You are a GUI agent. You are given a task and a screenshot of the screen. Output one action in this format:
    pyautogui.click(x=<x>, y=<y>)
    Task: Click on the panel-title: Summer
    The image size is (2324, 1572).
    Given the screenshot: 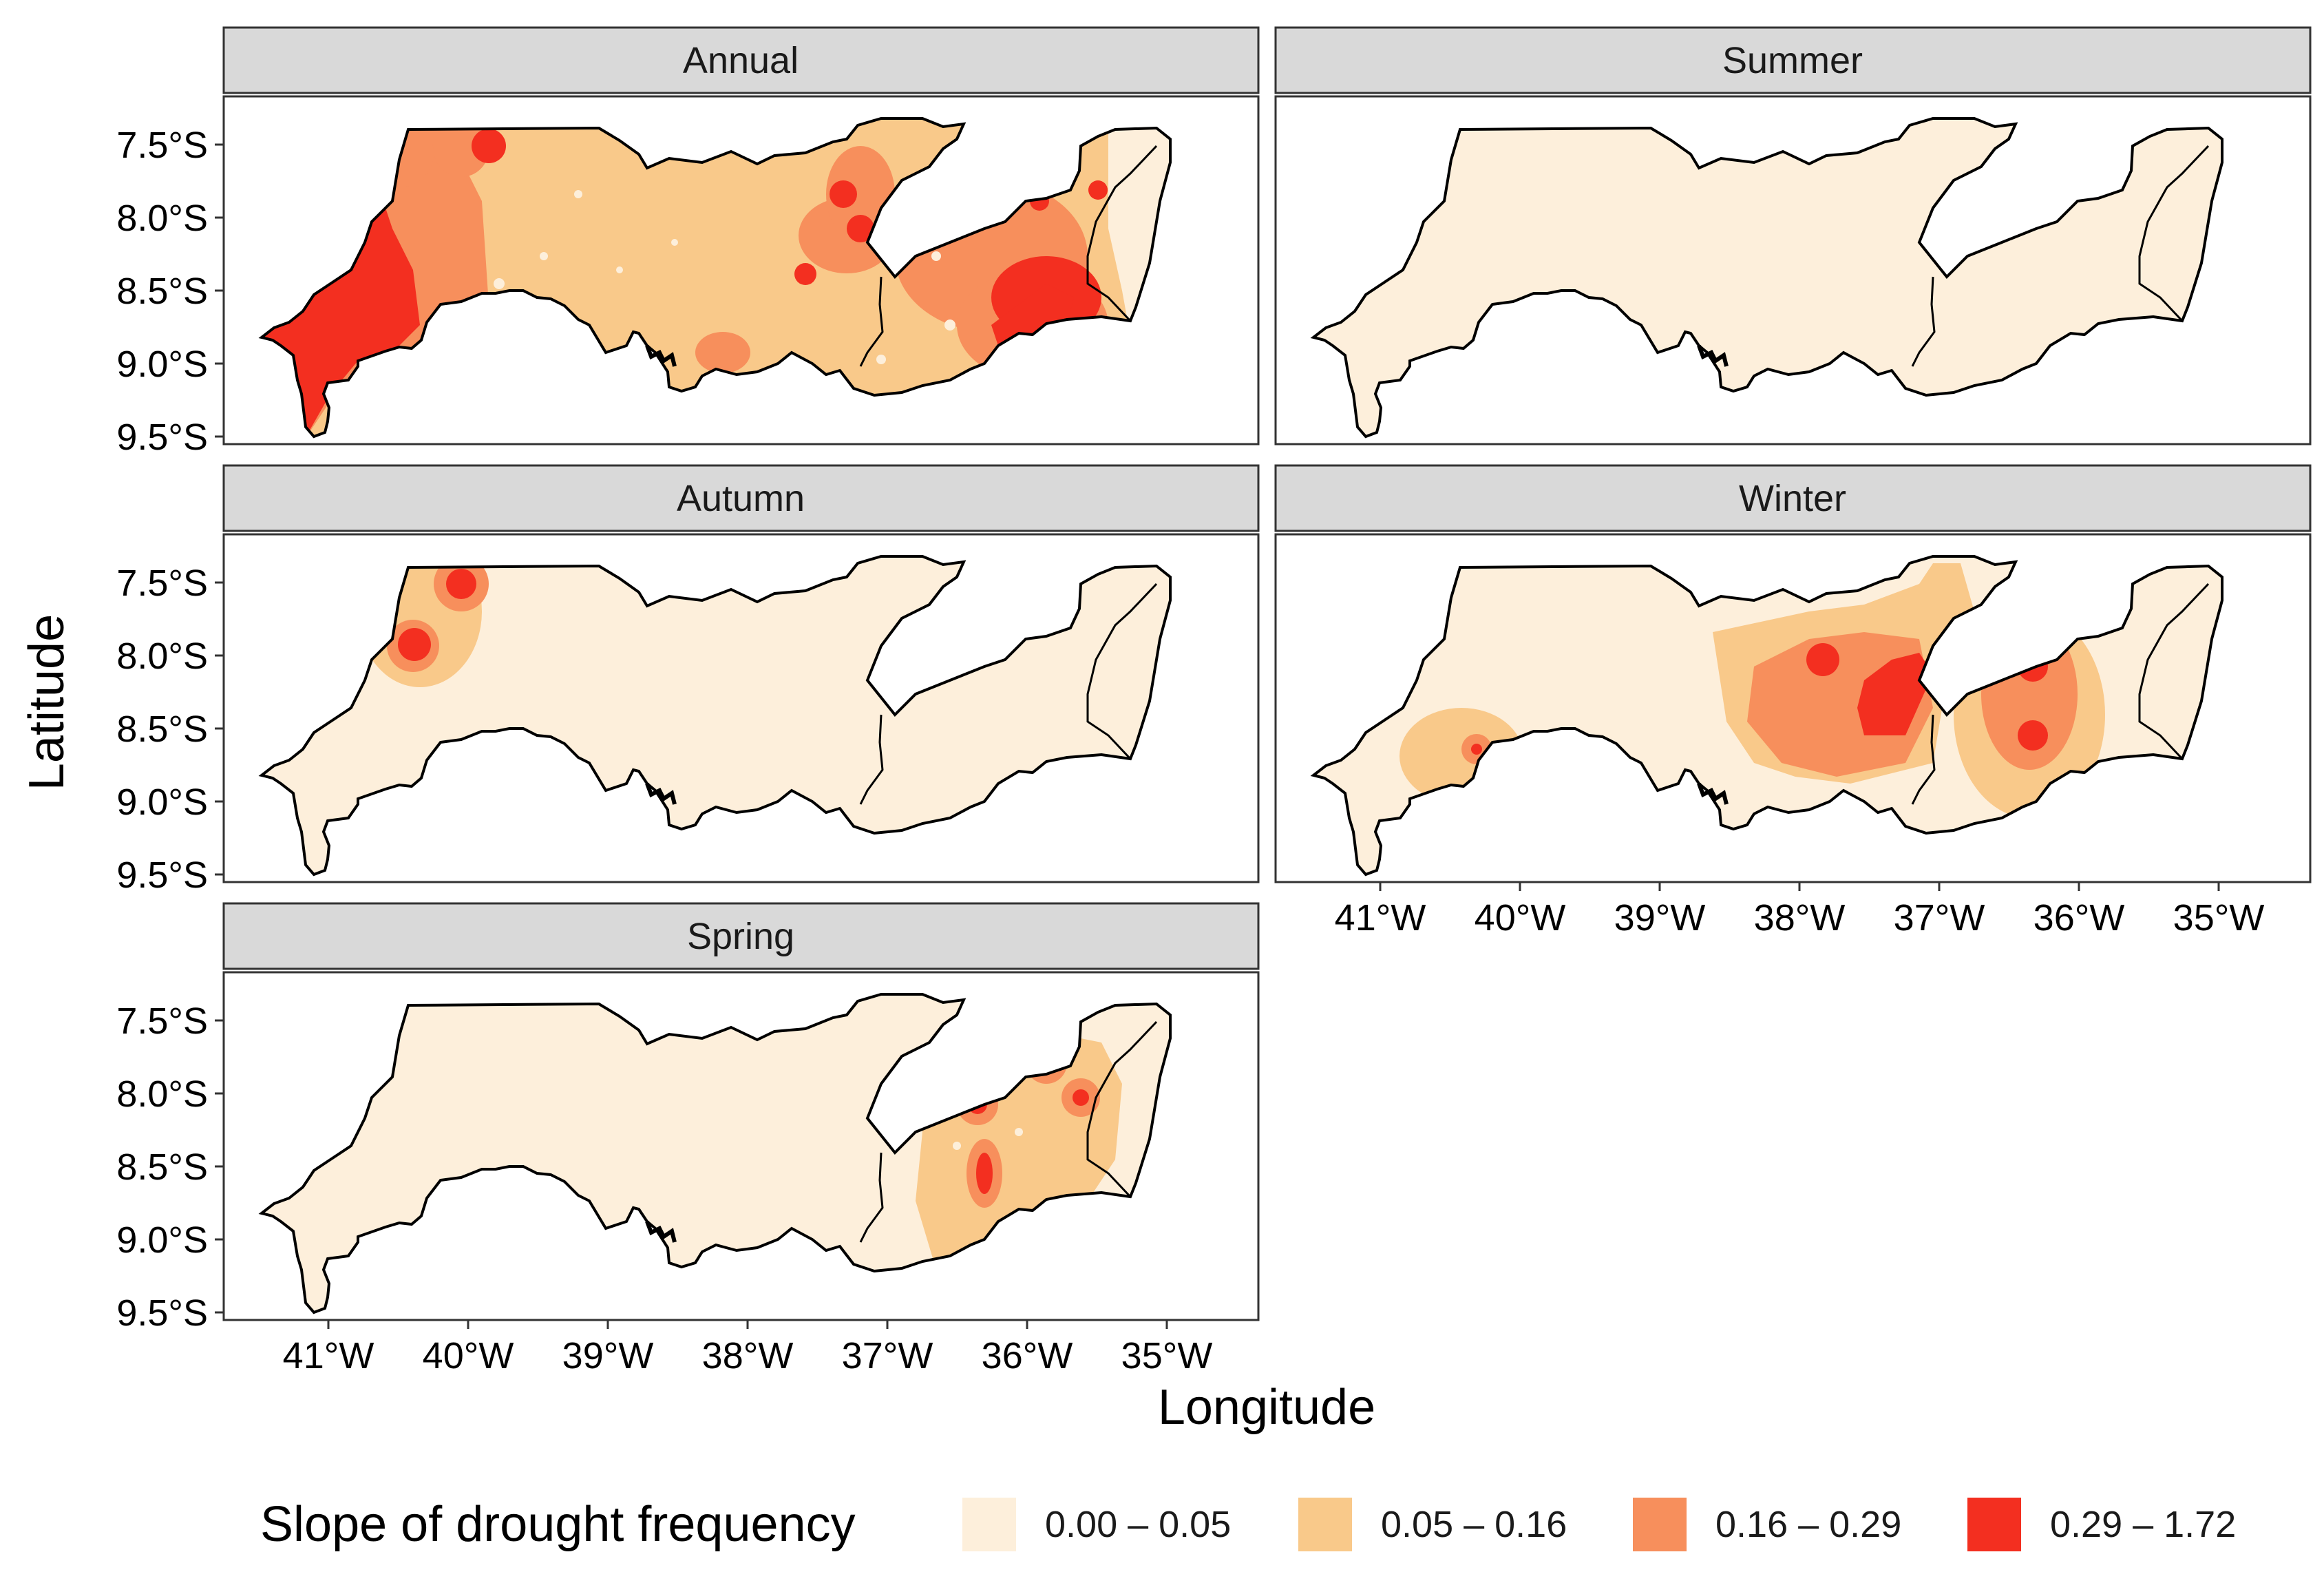 What is the action you would take?
    pyautogui.click(x=1793, y=61)
    